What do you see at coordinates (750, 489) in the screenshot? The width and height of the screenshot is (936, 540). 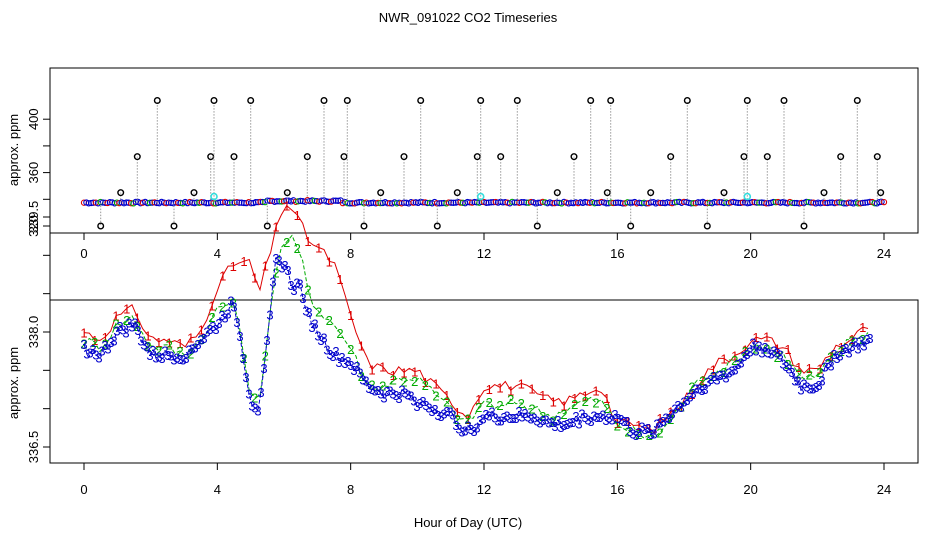 I see `bottom-x-tick-label: 20` at bounding box center [750, 489].